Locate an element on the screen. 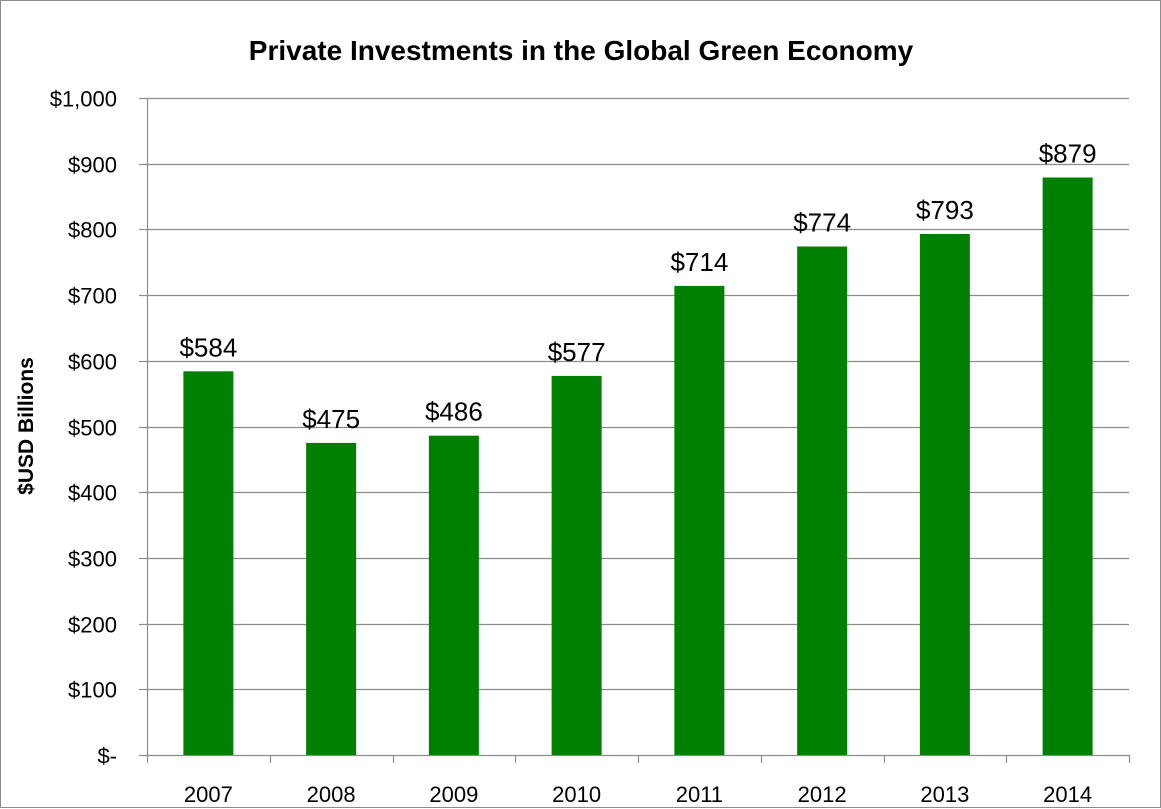 This screenshot has height=809, width=1161. x-tick-label: 2010 is located at coordinates (576, 794).